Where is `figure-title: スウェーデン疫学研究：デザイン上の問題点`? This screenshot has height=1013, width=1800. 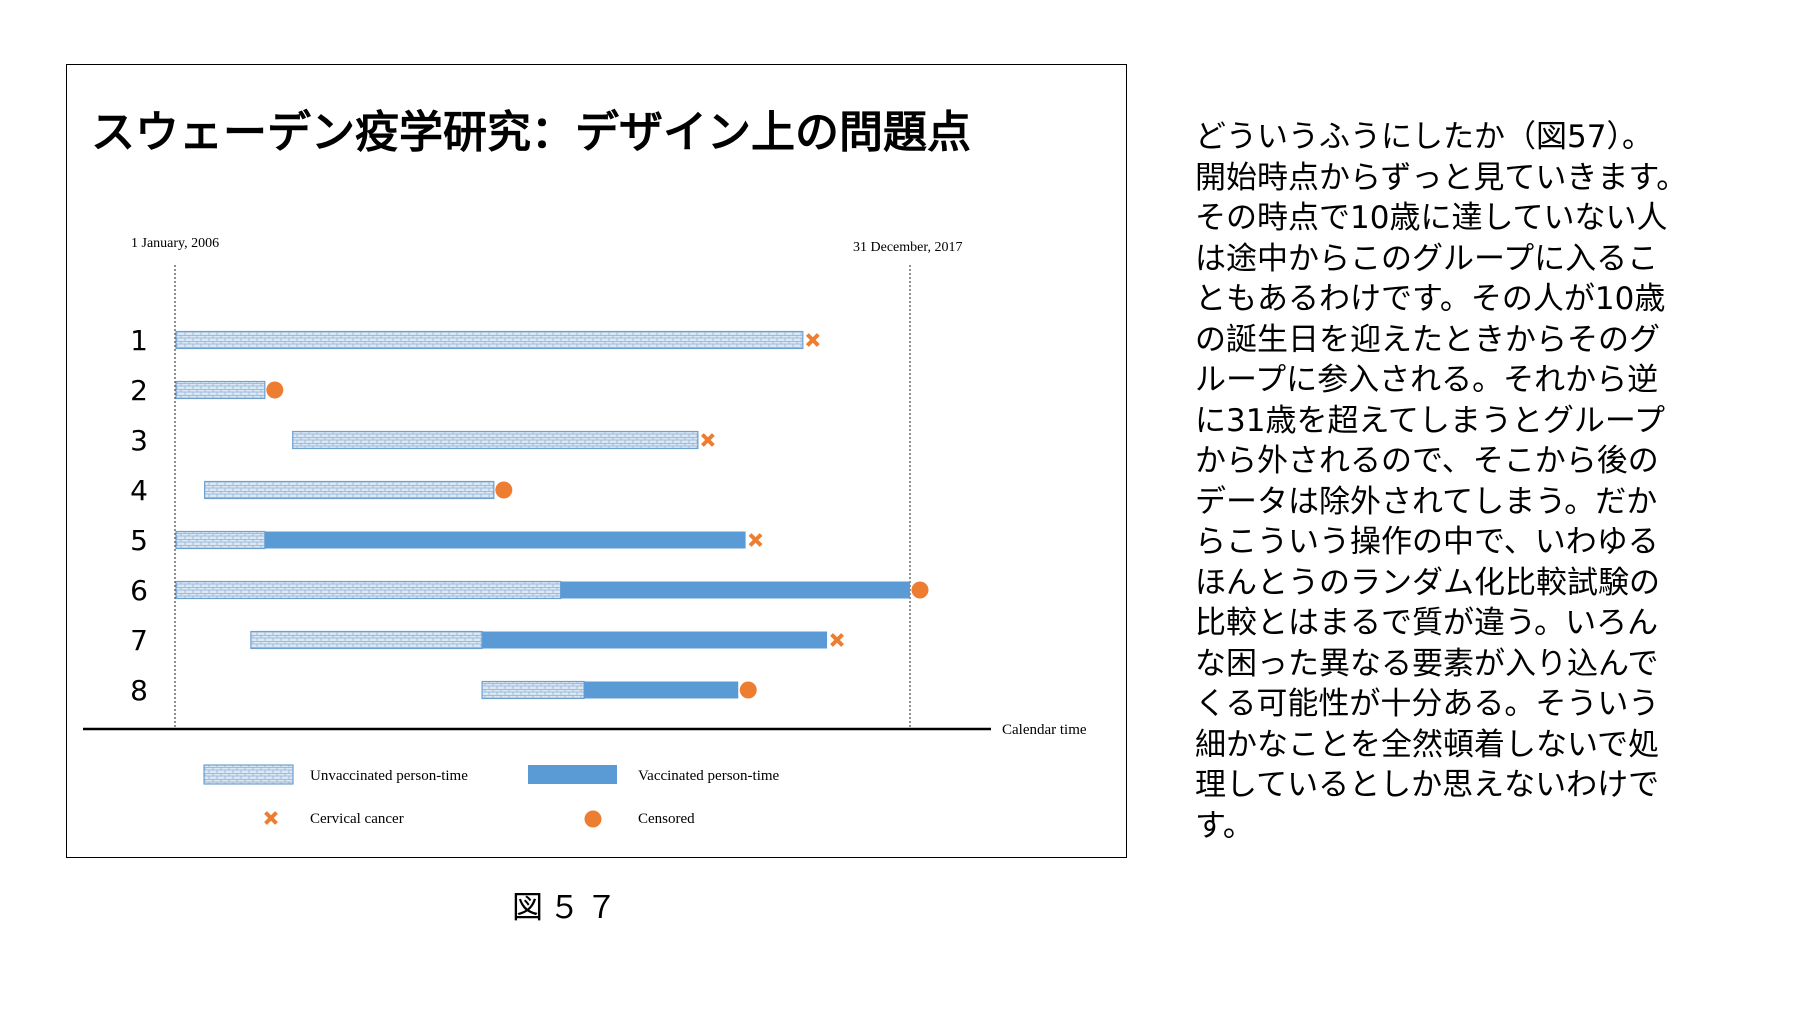
figure-title: スウェーデン疫学研究：デザイン上の問題点 is located at coordinates (531, 132).